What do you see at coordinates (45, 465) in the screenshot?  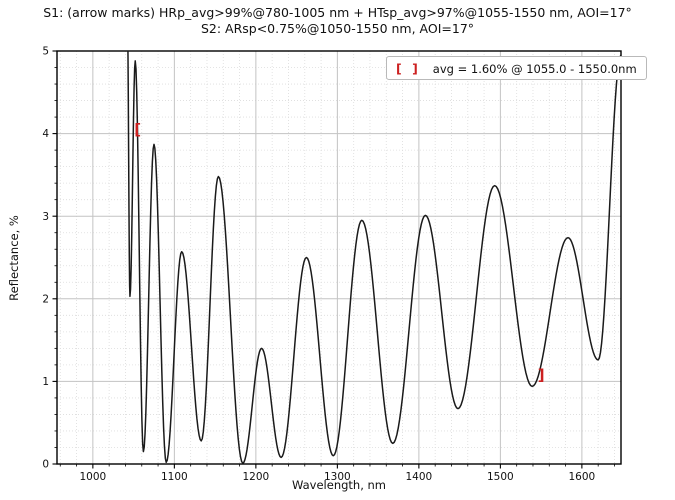 I see `y-tick-label: 0` at bounding box center [45, 465].